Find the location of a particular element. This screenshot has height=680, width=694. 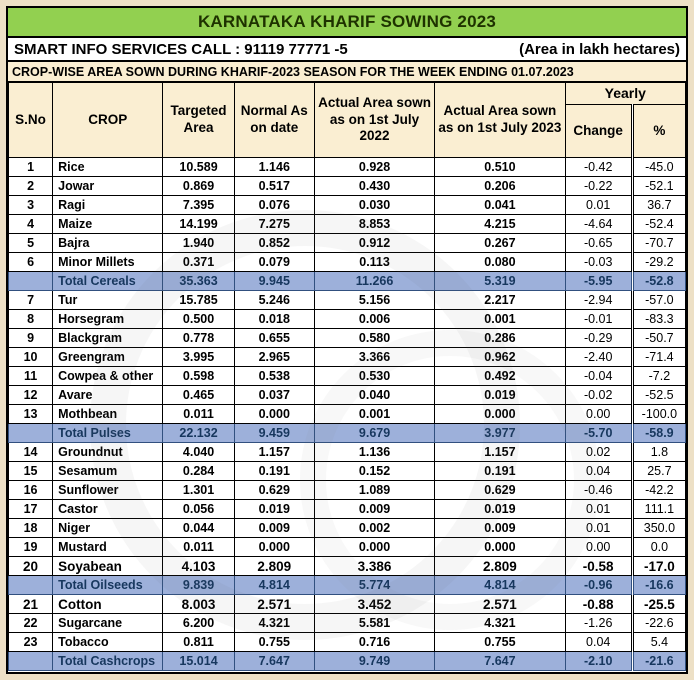

cell-sno: 13 is located at coordinates (30, 414).